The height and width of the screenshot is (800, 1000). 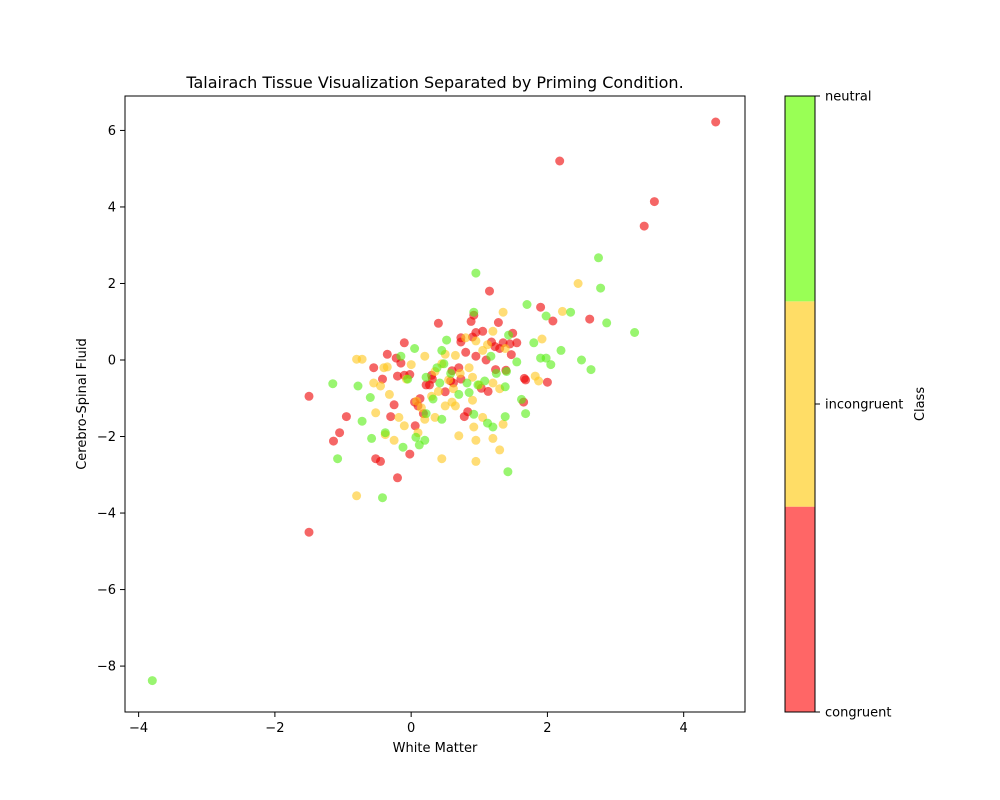 I want to click on x-tick-label: 0, so click(x=411, y=728).